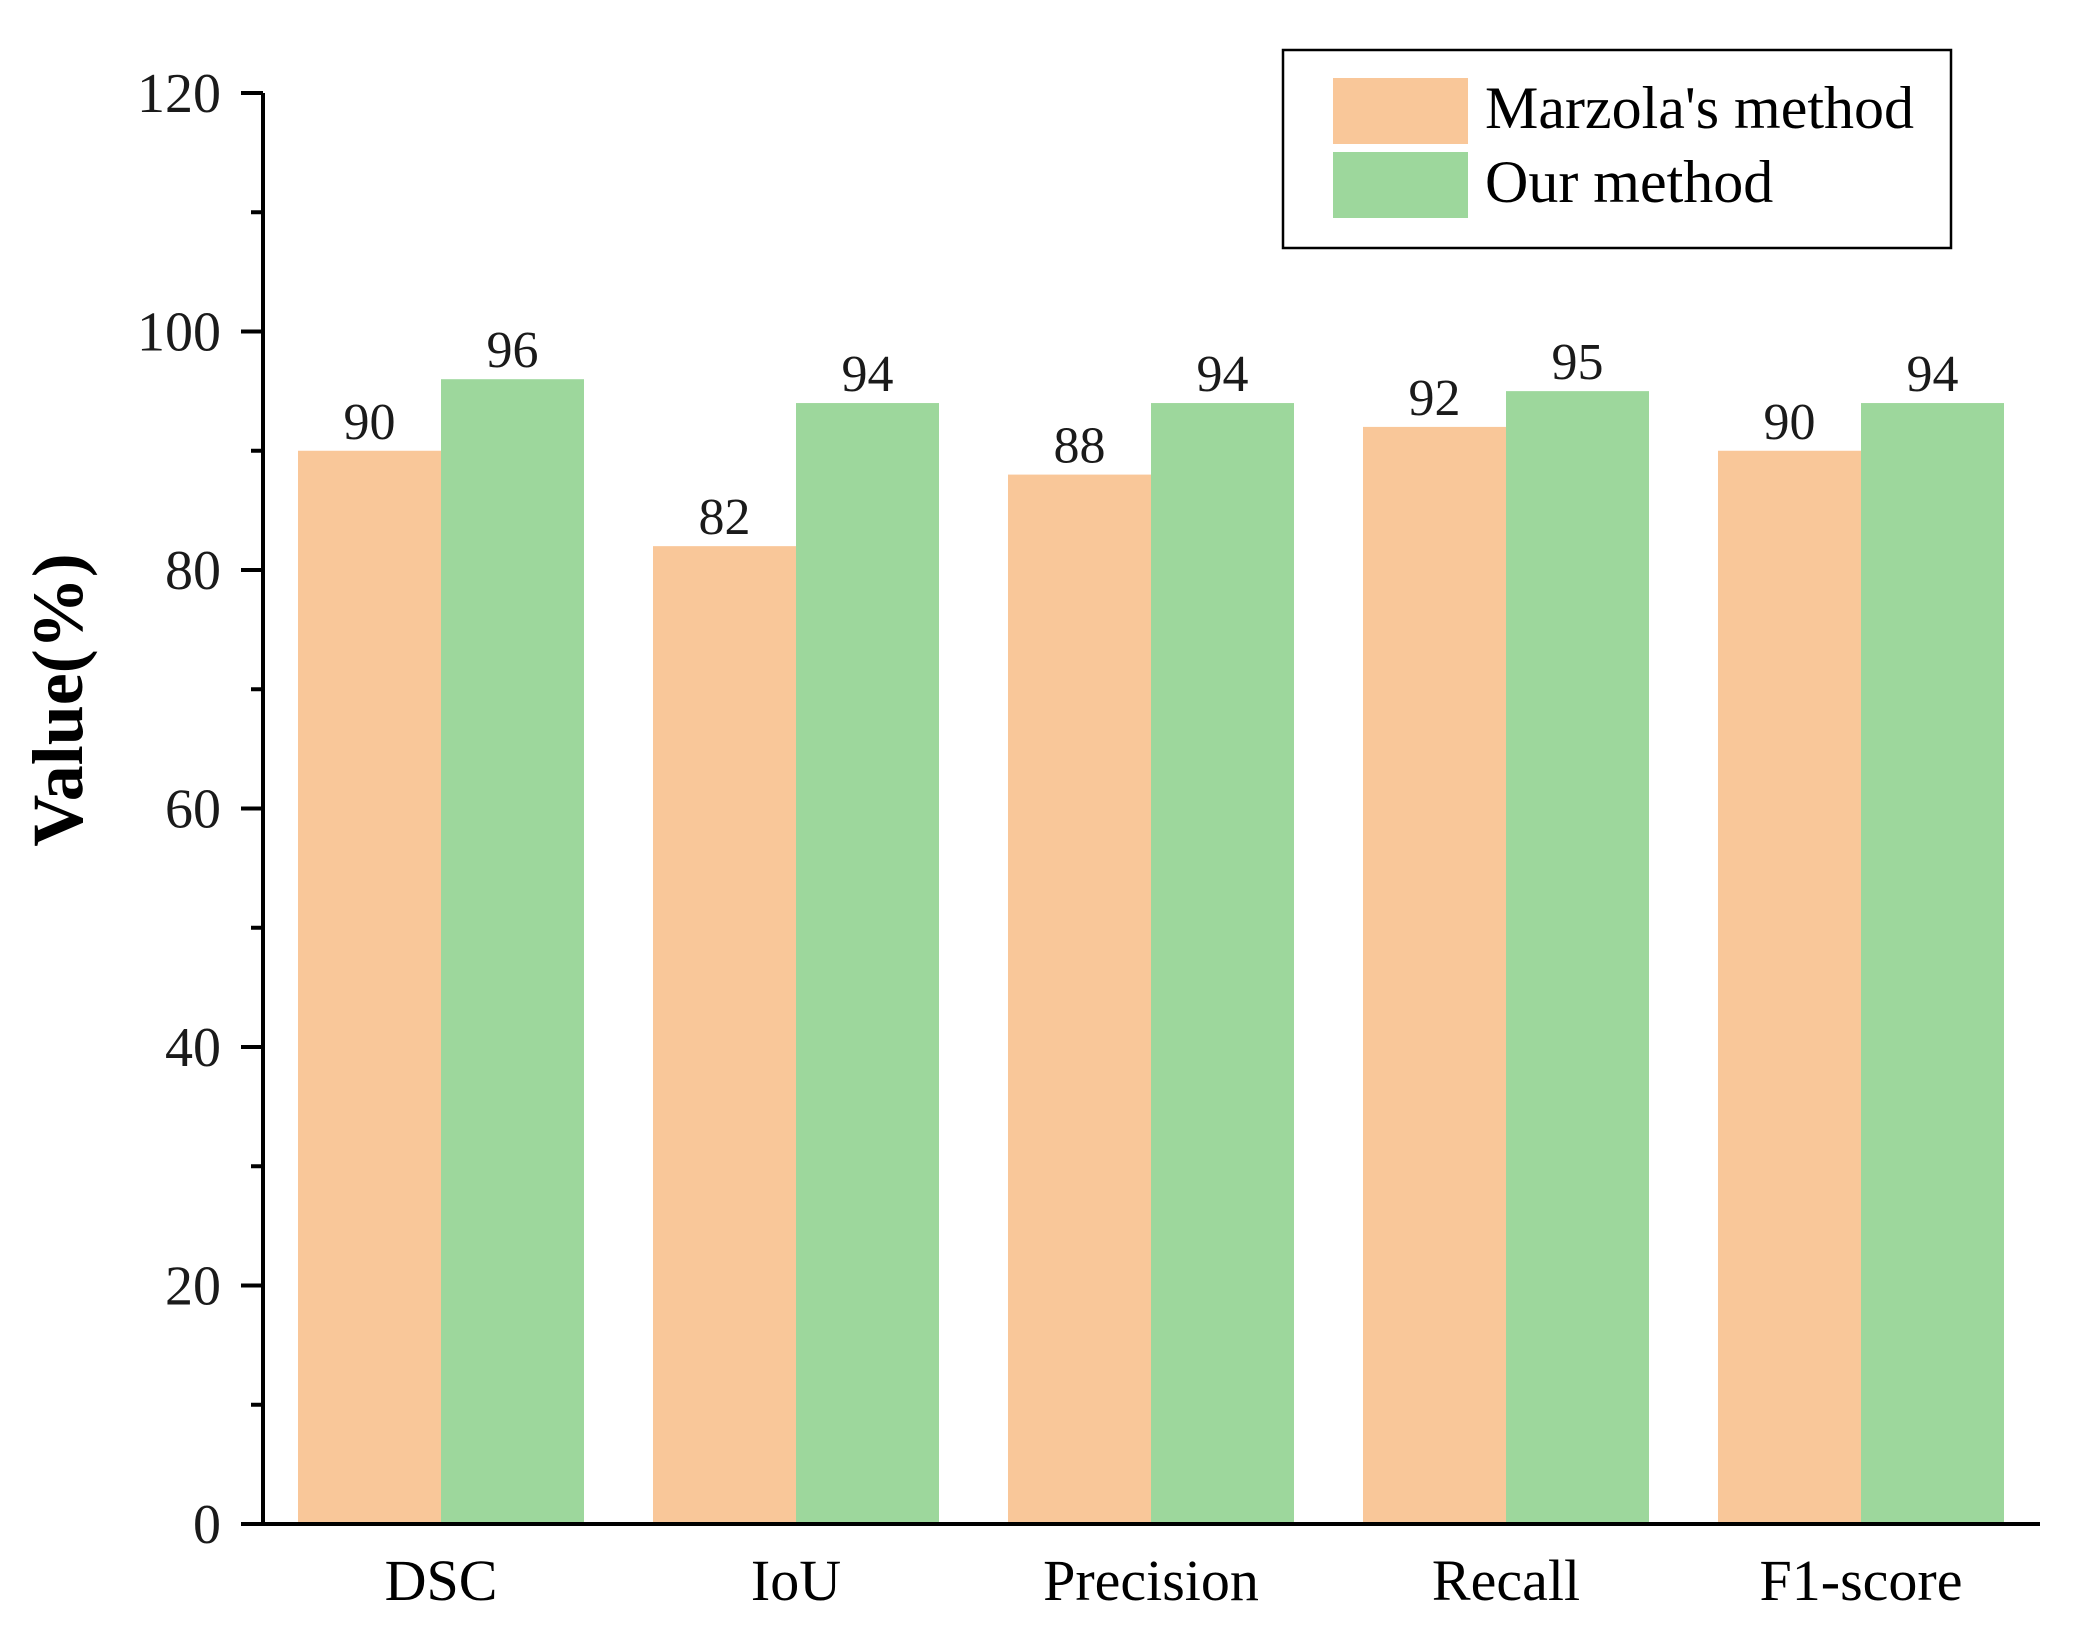  I want to click on y-tick-label-120: 120, so click(179, 94).